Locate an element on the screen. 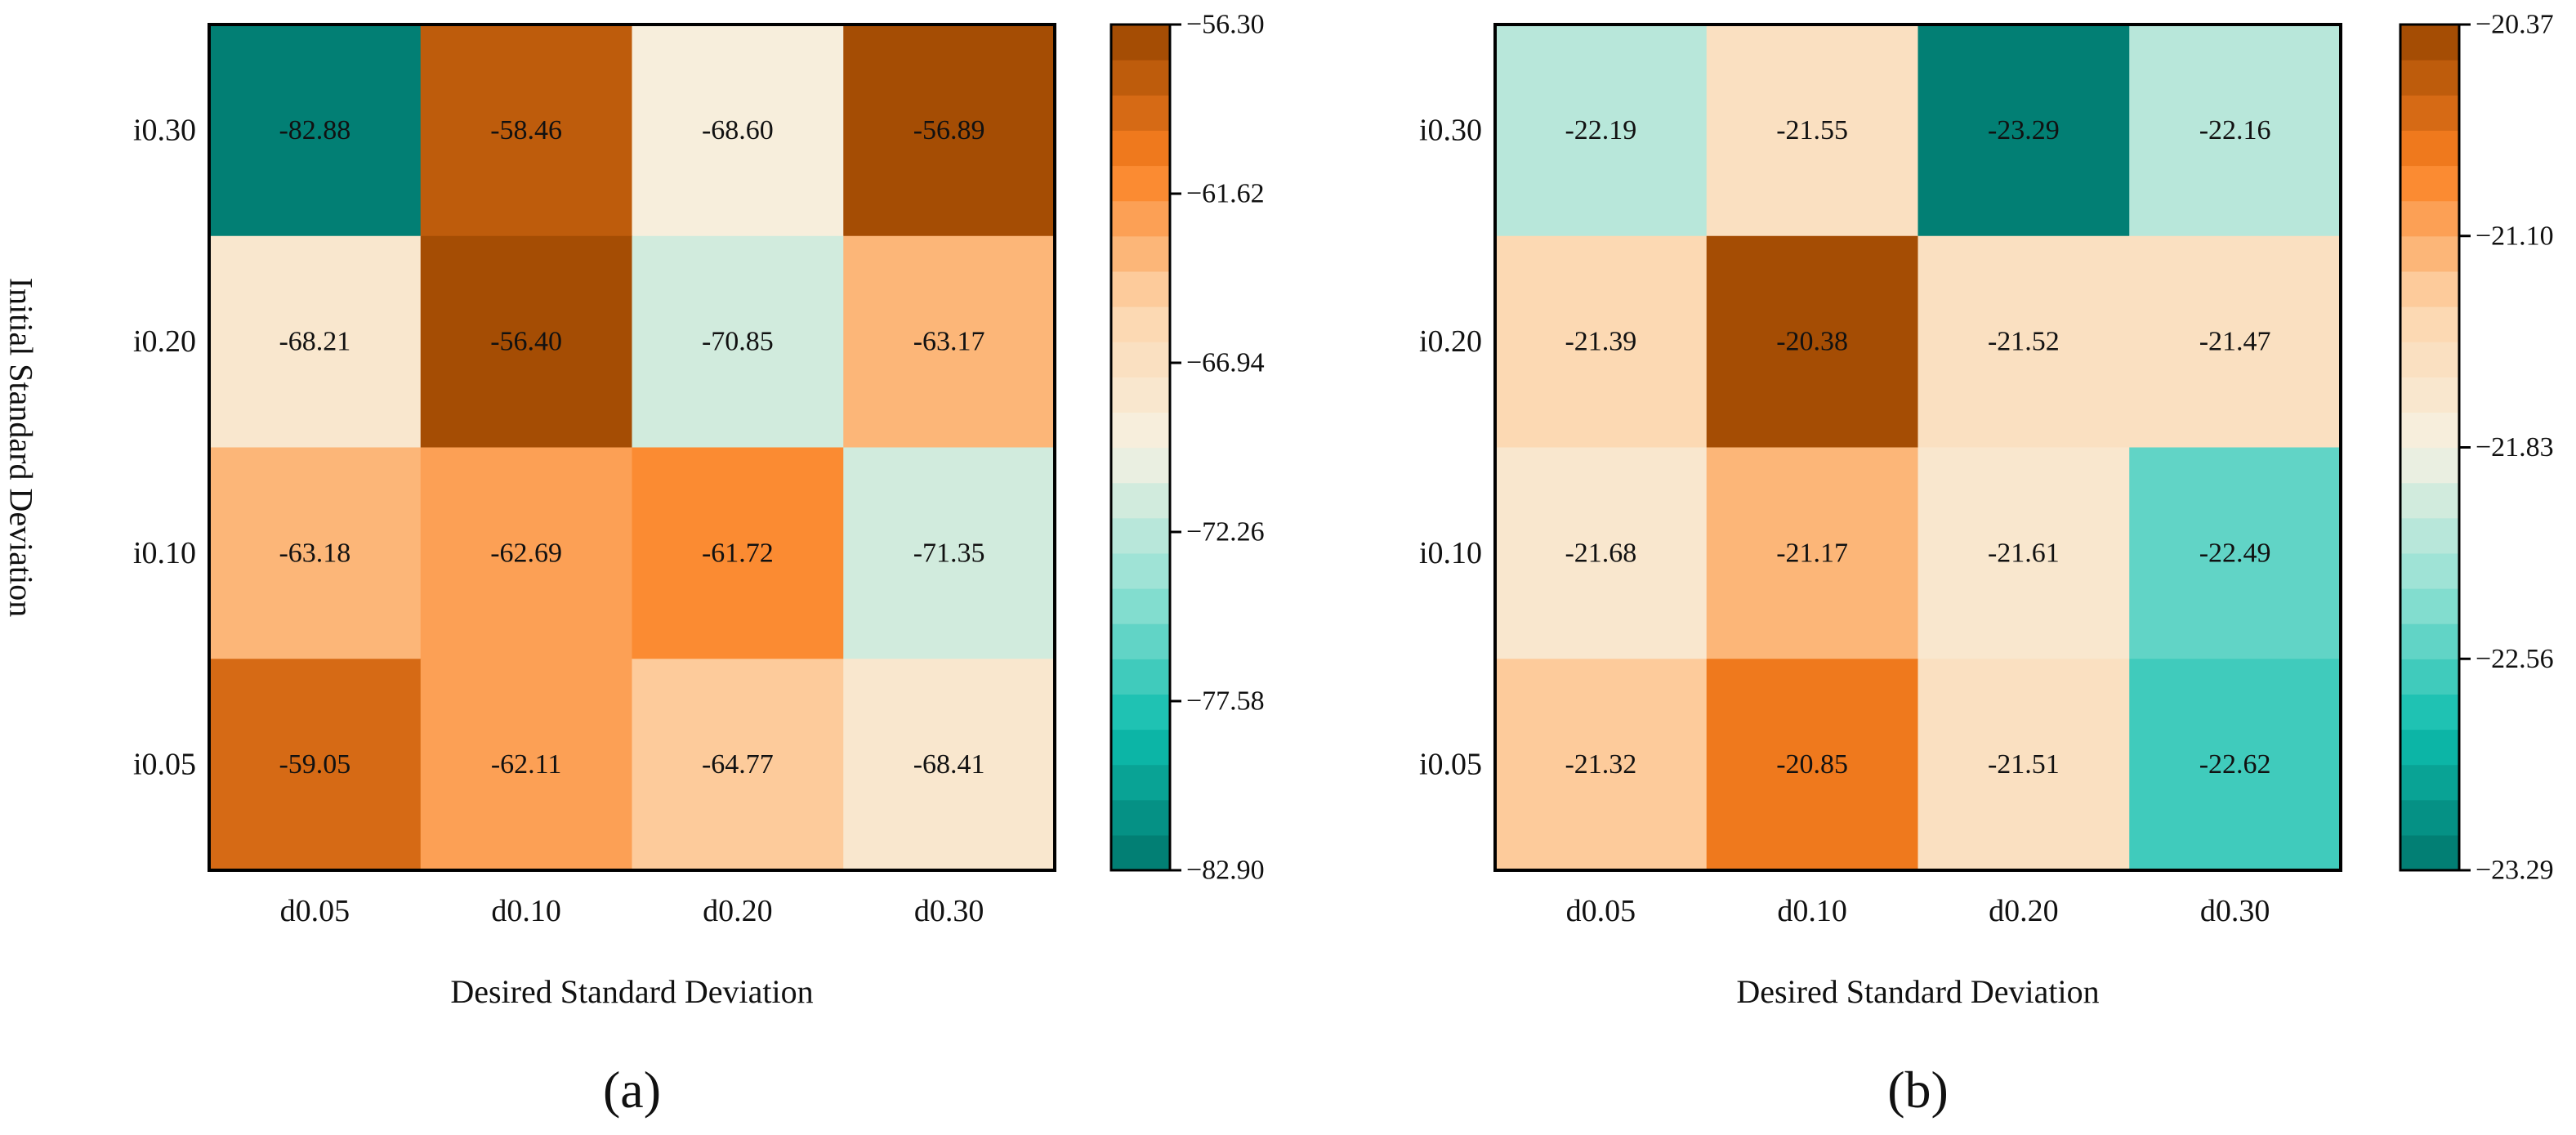 This screenshot has height=1135, width=2576. y-tick-label: i0.05 is located at coordinates (165, 765).